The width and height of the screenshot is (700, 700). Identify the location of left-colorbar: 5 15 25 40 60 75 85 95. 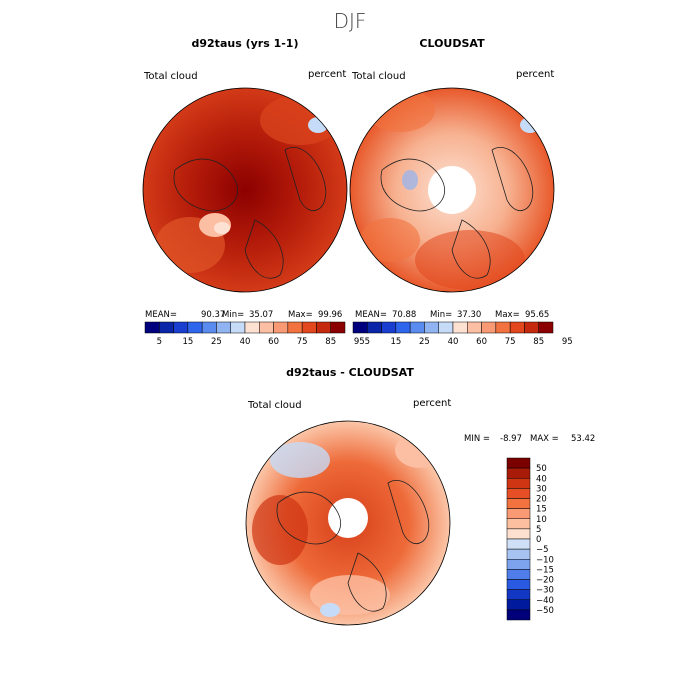
(254, 334).